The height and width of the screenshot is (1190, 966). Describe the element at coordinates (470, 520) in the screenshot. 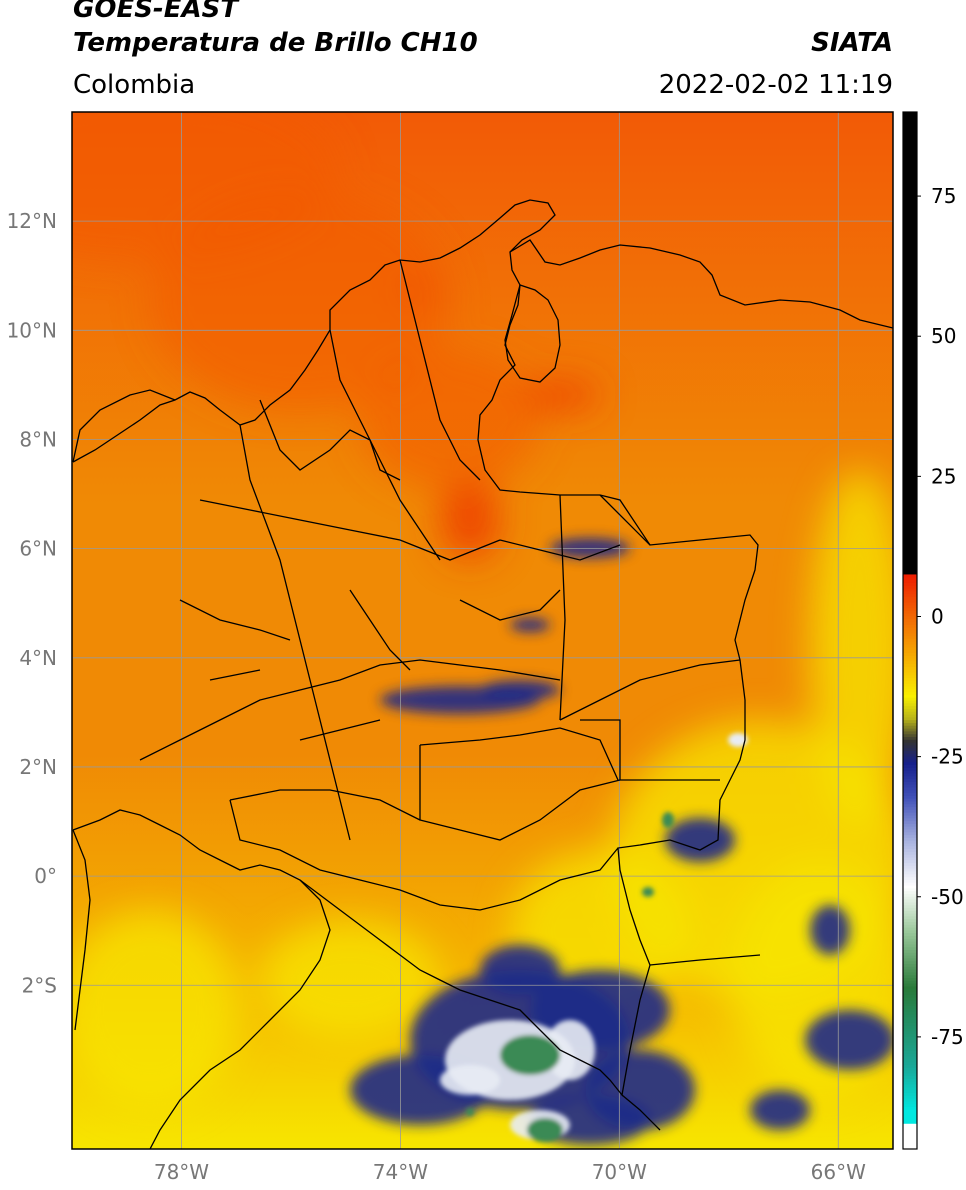

I see `warm-blob` at that location.